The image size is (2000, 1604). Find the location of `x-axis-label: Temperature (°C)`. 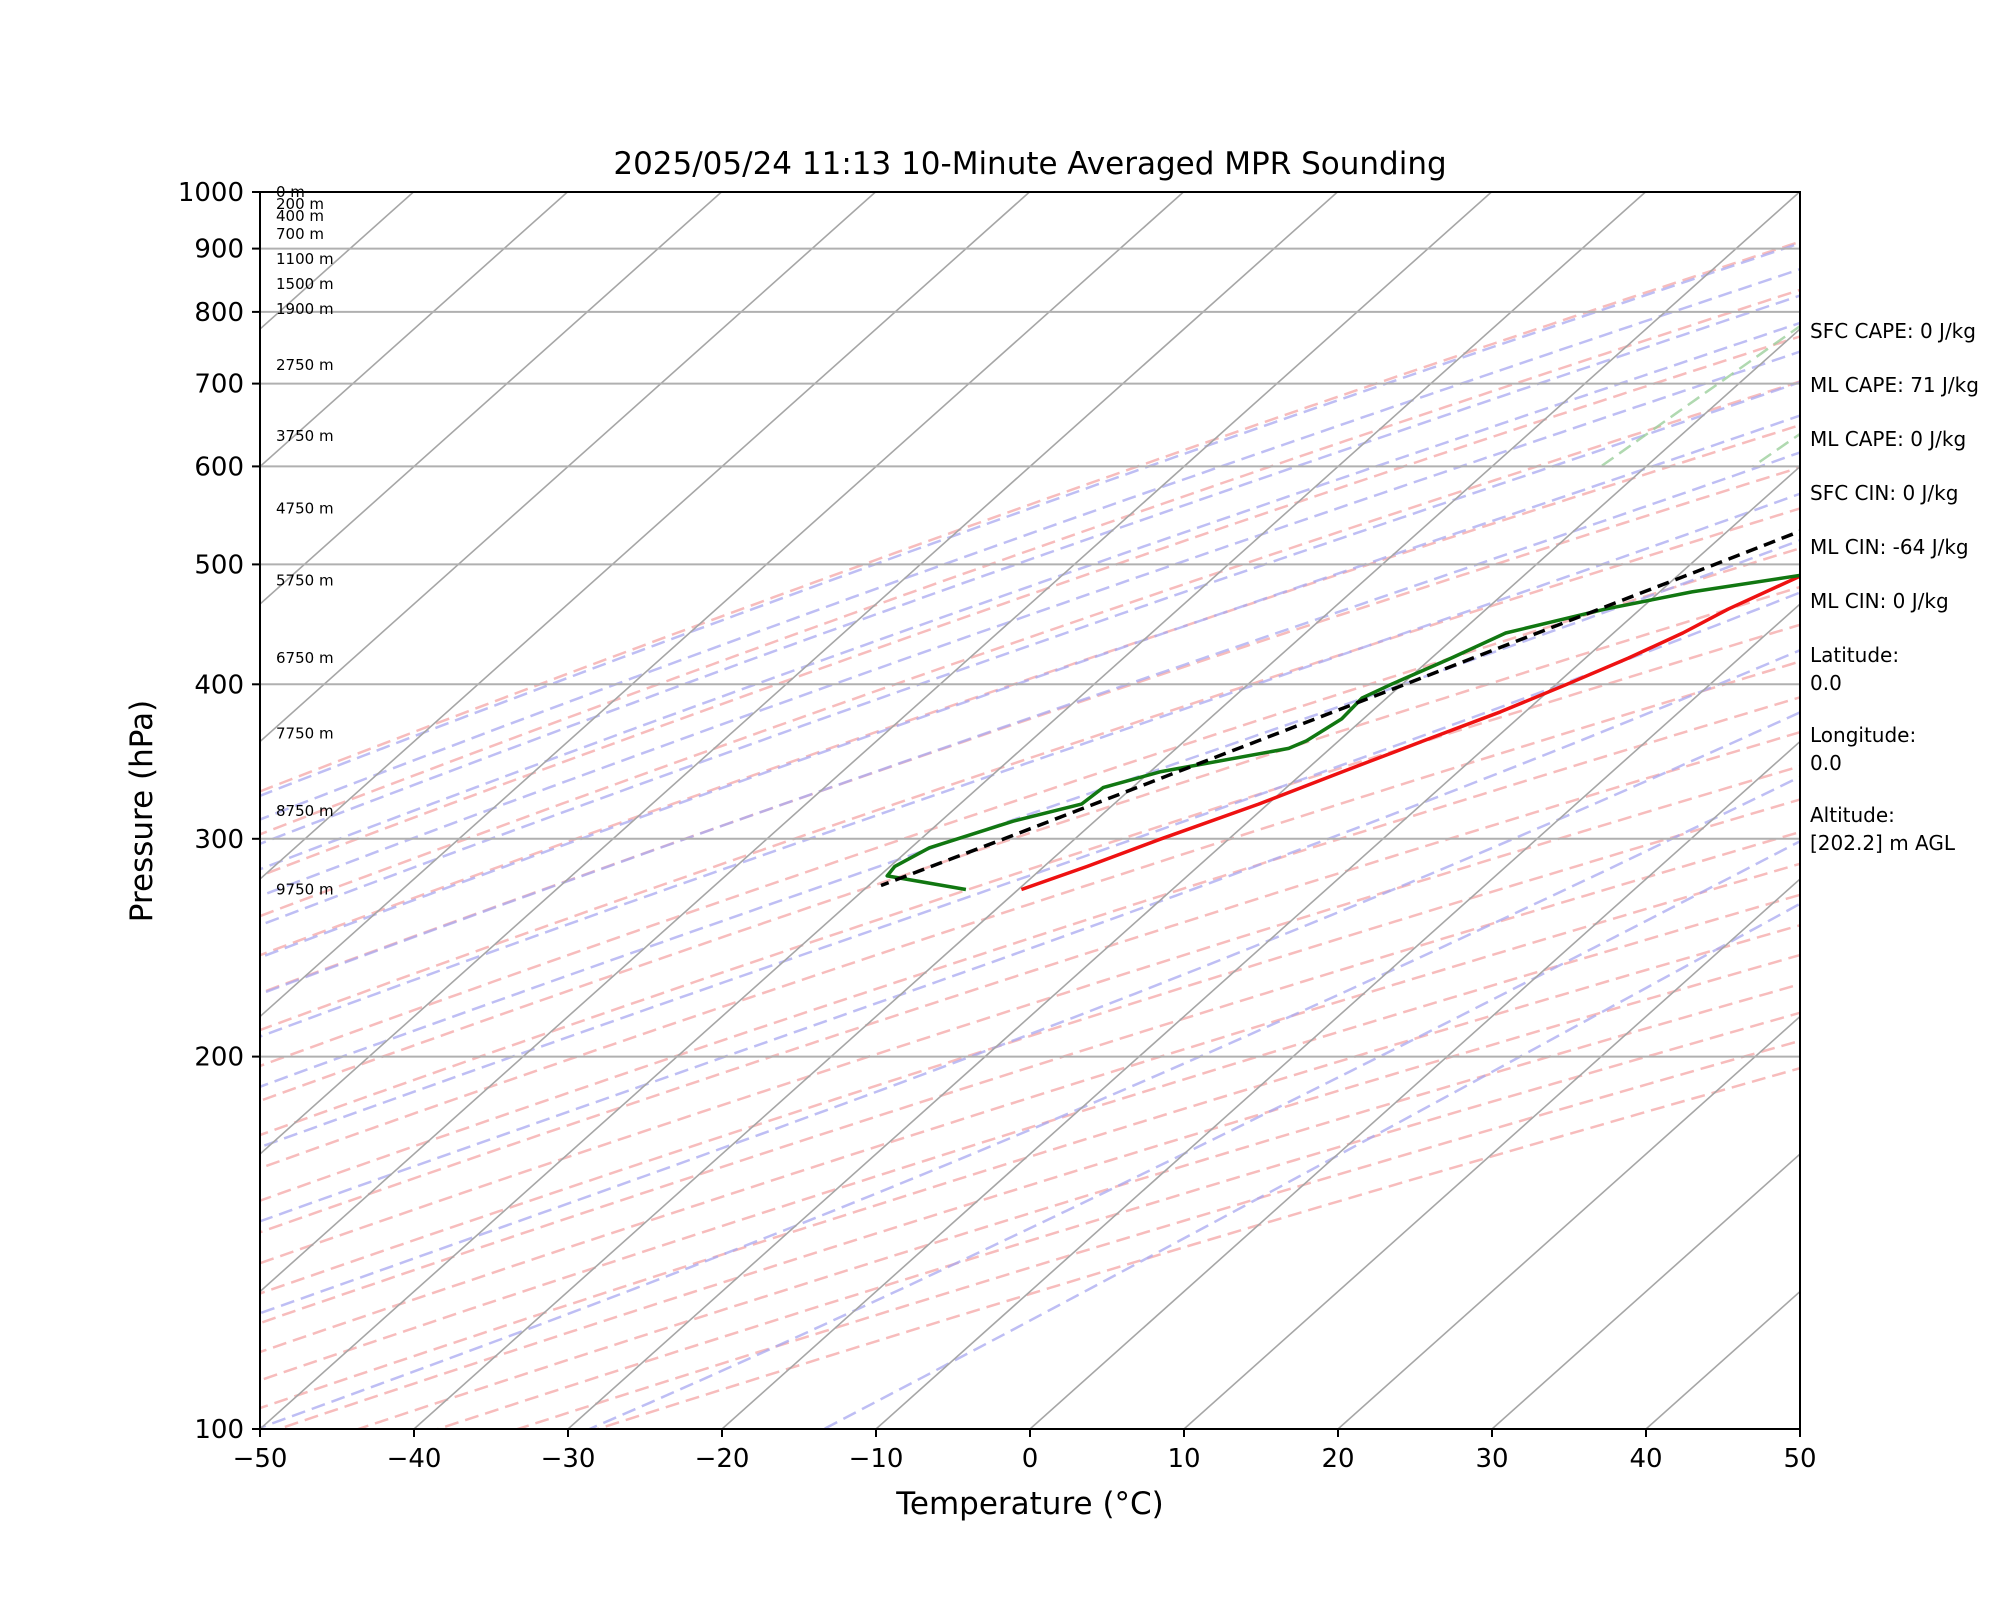

x-axis-label: Temperature (°C) is located at coordinates (1029, 1504).